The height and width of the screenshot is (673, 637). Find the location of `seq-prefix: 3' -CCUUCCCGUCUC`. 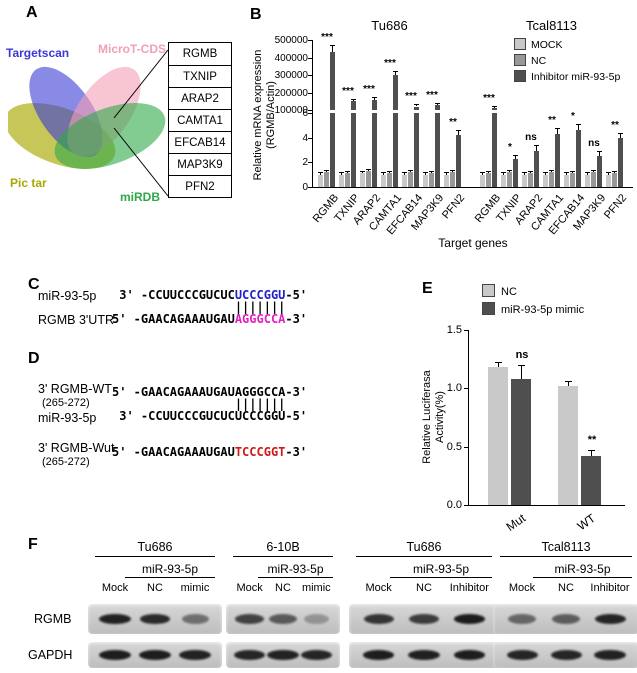

seq-prefix: 3' -CCUUCCCGUCUC is located at coordinates (173, 416).